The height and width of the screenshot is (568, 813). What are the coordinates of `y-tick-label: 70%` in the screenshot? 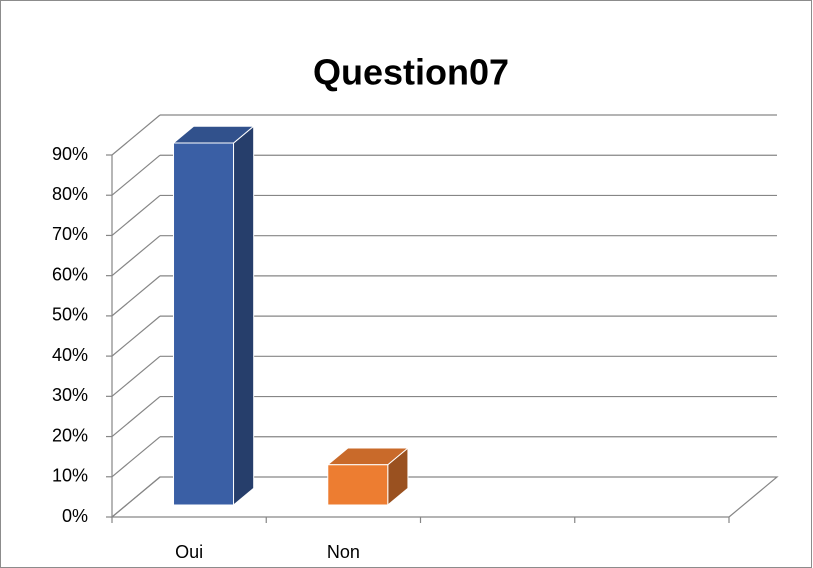 It's located at (70, 234).